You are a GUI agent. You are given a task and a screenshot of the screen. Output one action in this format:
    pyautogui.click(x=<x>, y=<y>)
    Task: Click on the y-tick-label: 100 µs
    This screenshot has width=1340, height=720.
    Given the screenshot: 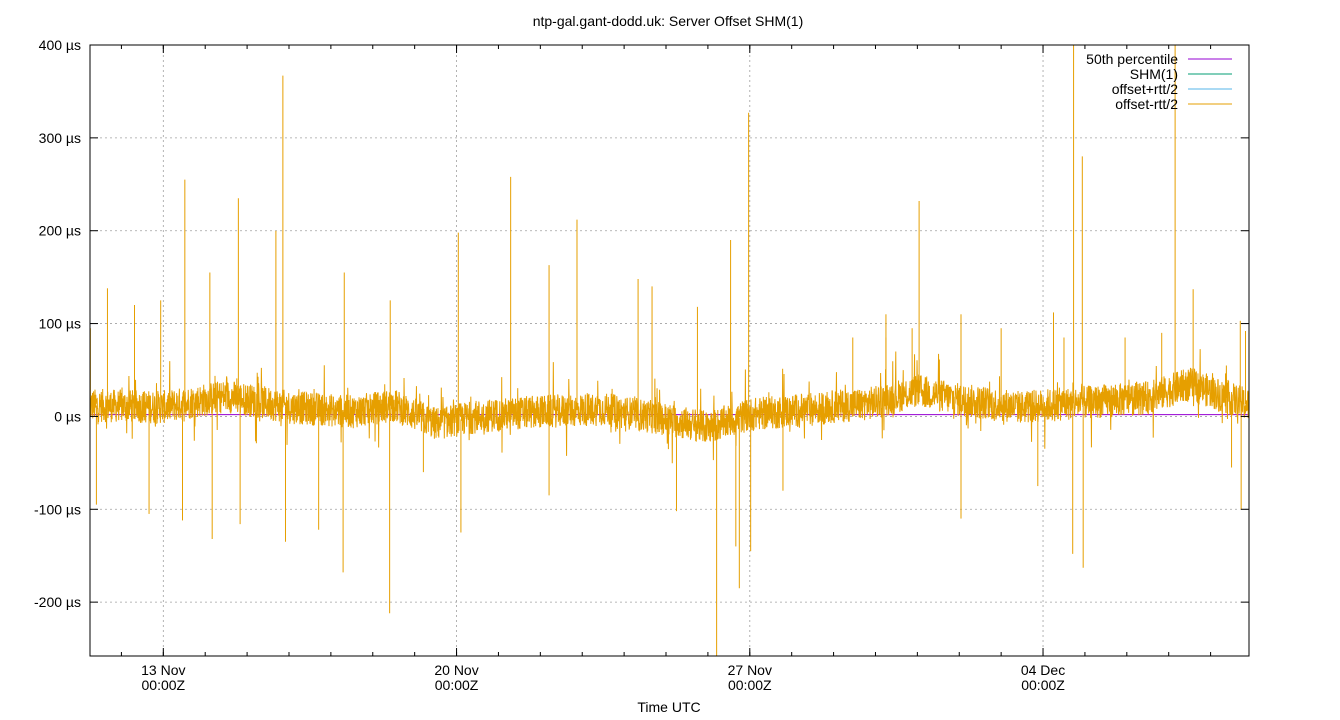 What is the action you would take?
    pyautogui.click(x=60, y=324)
    